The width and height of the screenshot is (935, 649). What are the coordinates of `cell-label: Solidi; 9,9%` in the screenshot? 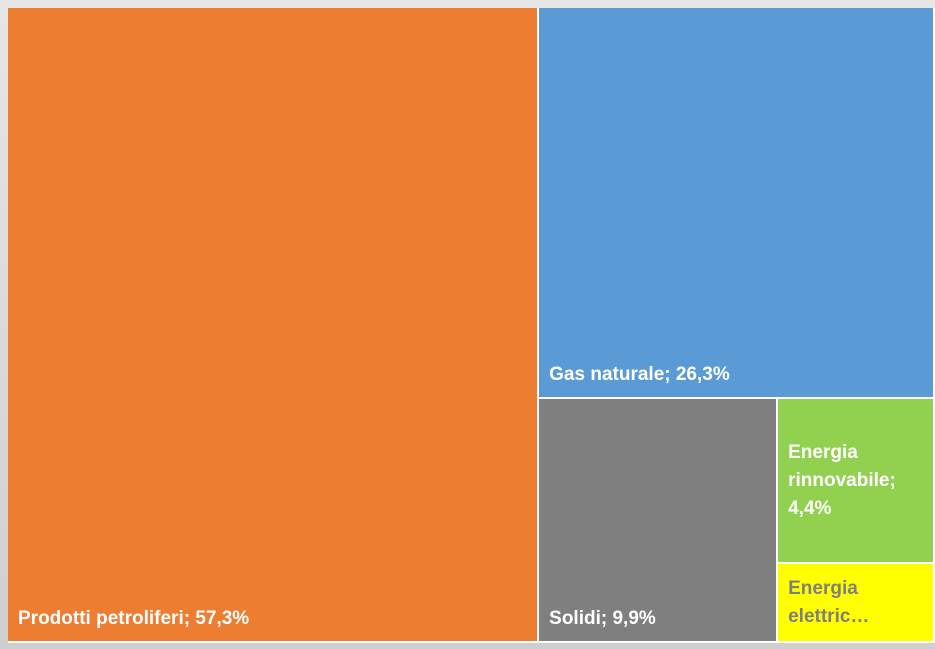 It's located at (602, 618).